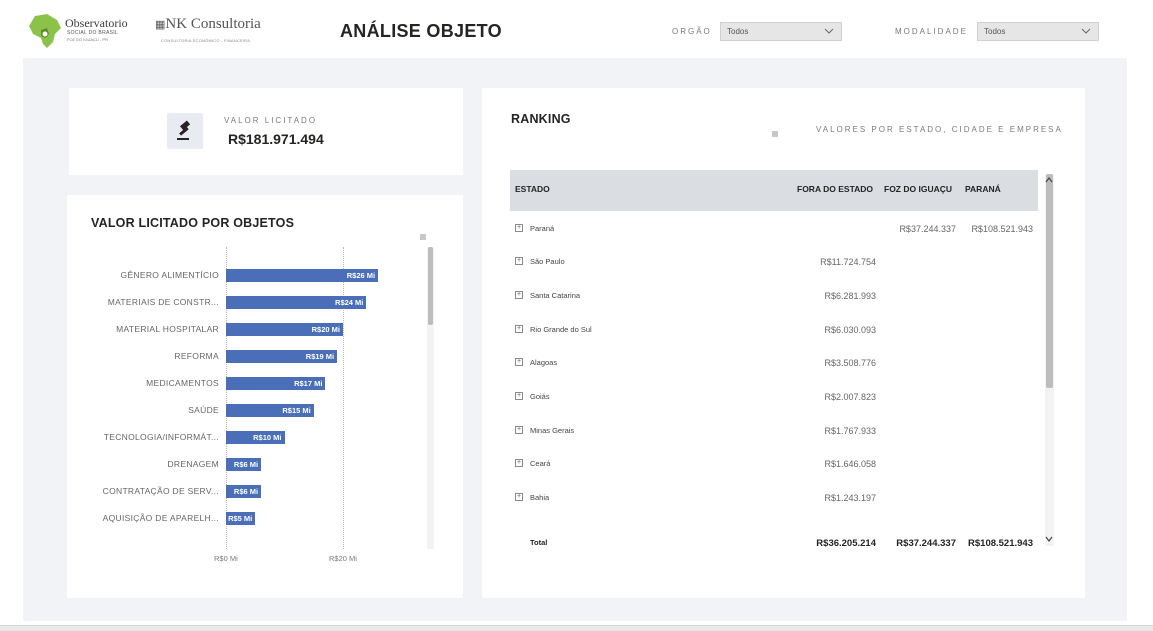 This screenshot has height=631, width=1153. What do you see at coordinates (185, 131) in the screenshot?
I see `gavel-icon` at bounding box center [185, 131].